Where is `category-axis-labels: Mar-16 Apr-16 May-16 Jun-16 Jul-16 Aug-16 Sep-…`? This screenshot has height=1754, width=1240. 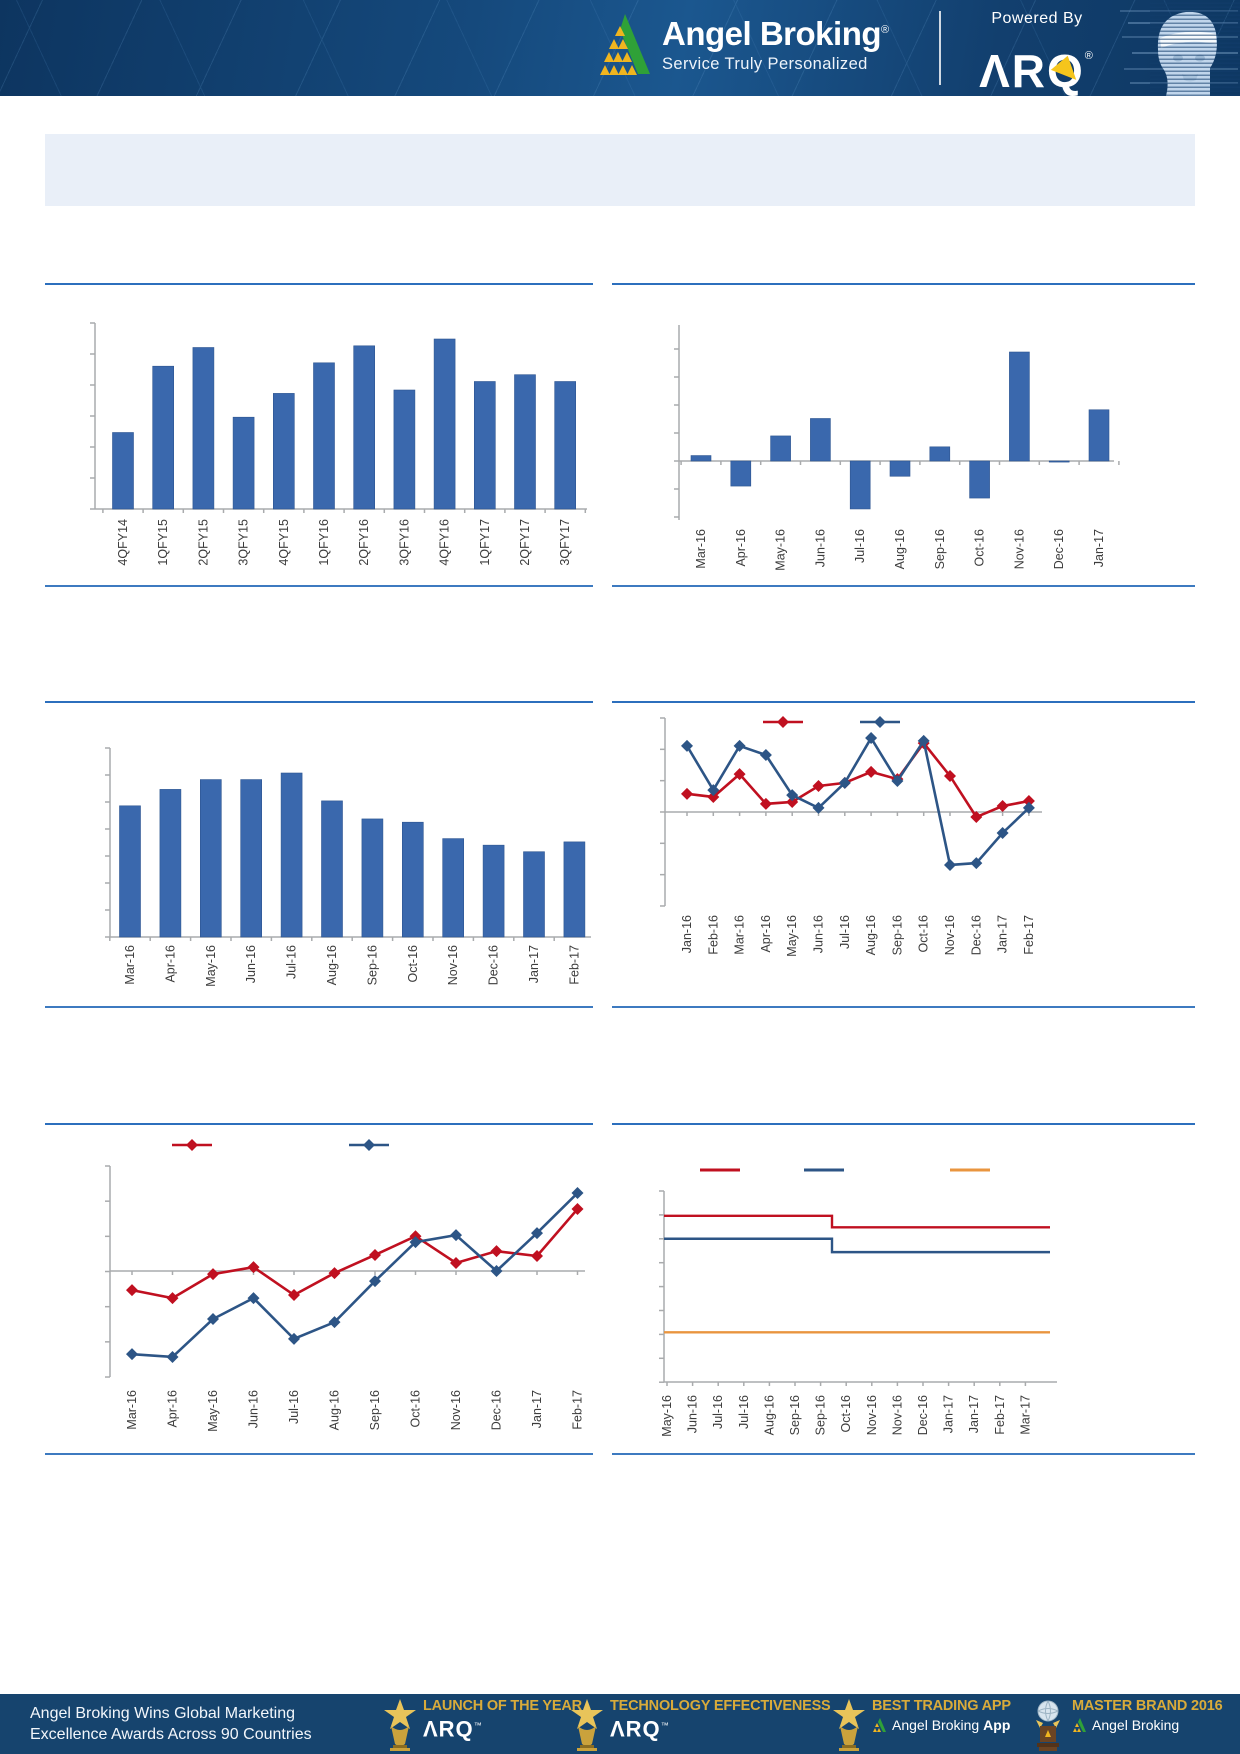 category-axis-labels: Mar-16 Apr-16 May-16 Jun-16 Jul-16 Aug-16 Sep-… is located at coordinates (352, 966).